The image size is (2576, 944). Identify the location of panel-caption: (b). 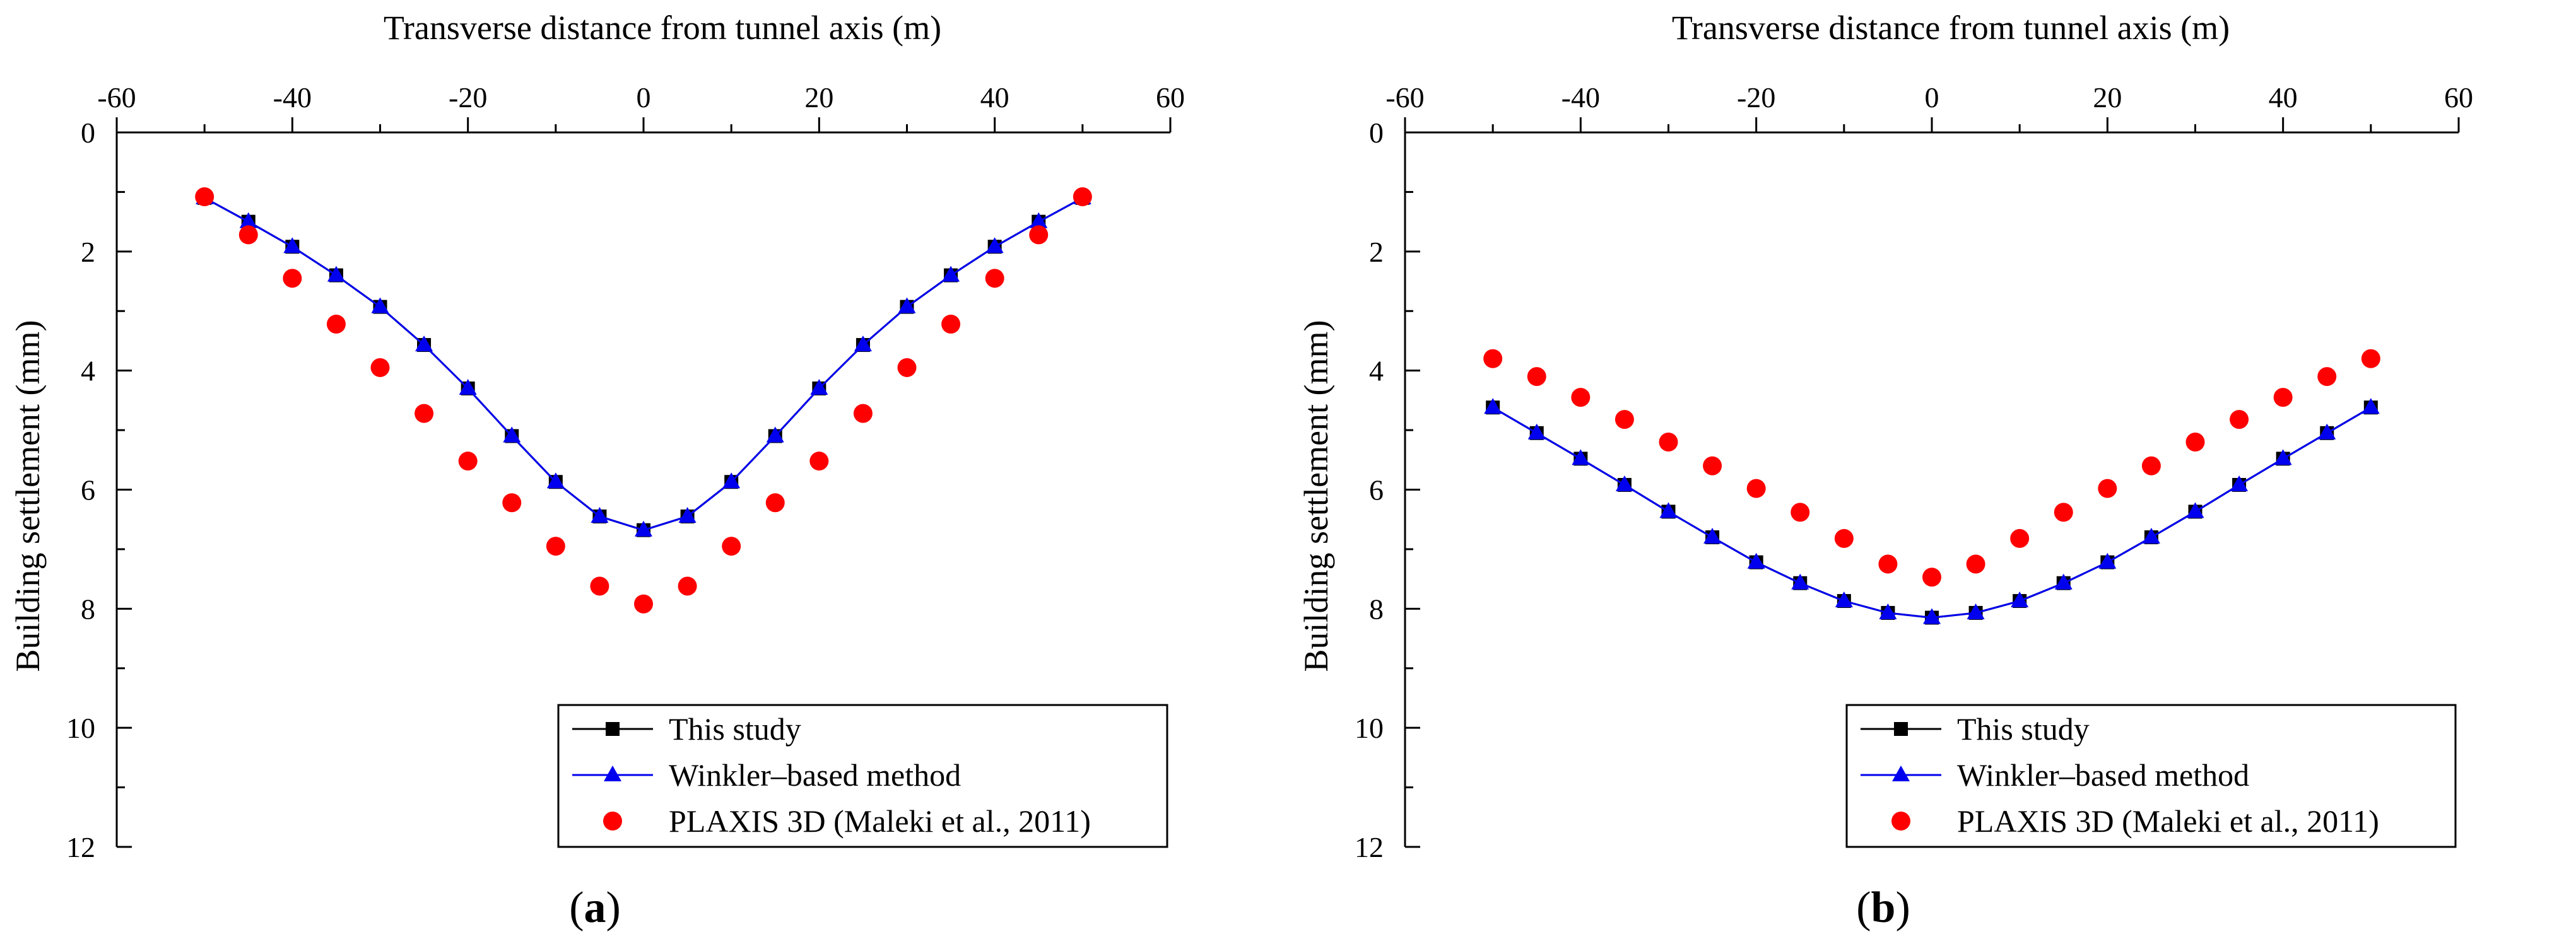
(1883, 908).